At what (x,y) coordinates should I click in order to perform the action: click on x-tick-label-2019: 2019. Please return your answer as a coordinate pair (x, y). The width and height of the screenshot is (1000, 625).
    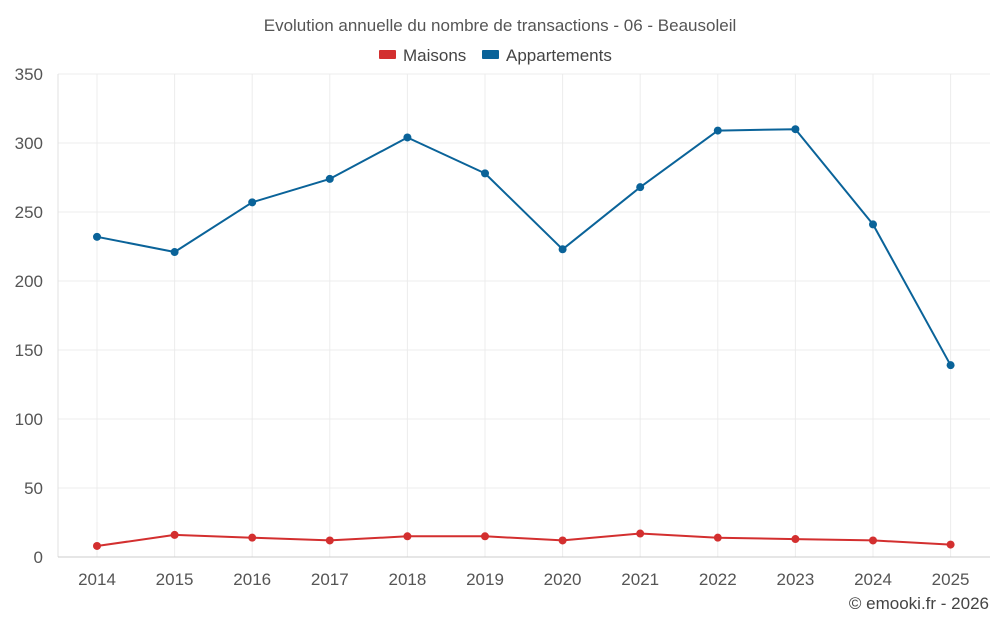
    Looking at the image, I should click on (485, 579).